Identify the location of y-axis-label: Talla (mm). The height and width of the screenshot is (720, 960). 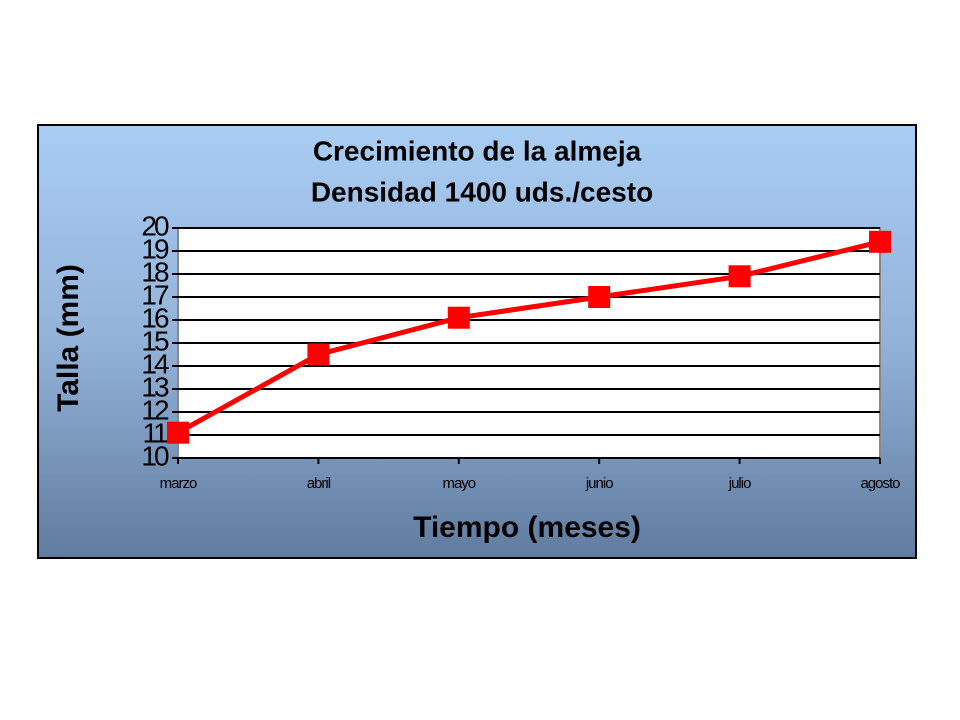
(68, 338).